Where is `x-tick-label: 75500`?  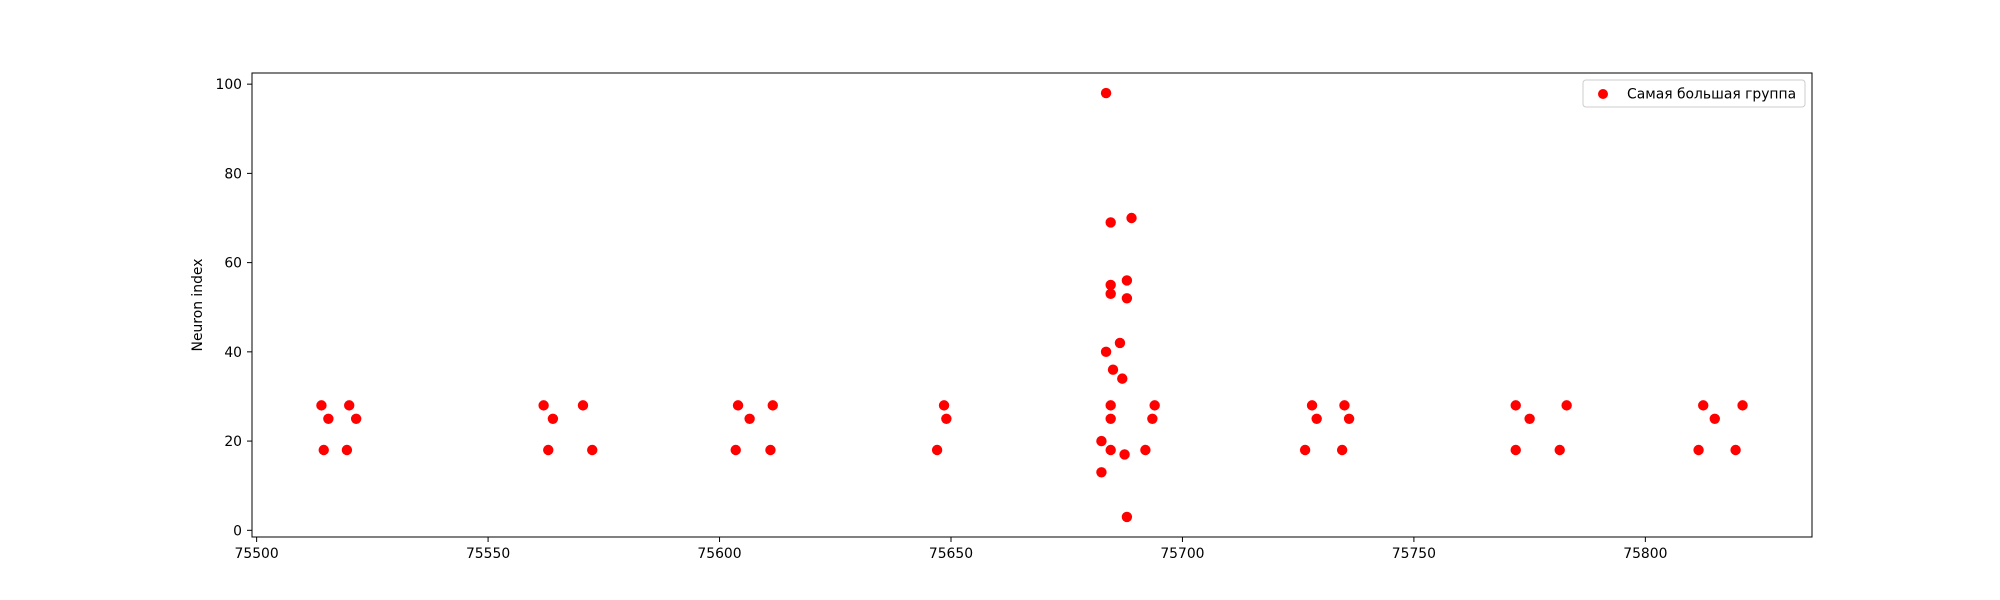
x-tick-label: 75500 is located at coordinates (257, 554).